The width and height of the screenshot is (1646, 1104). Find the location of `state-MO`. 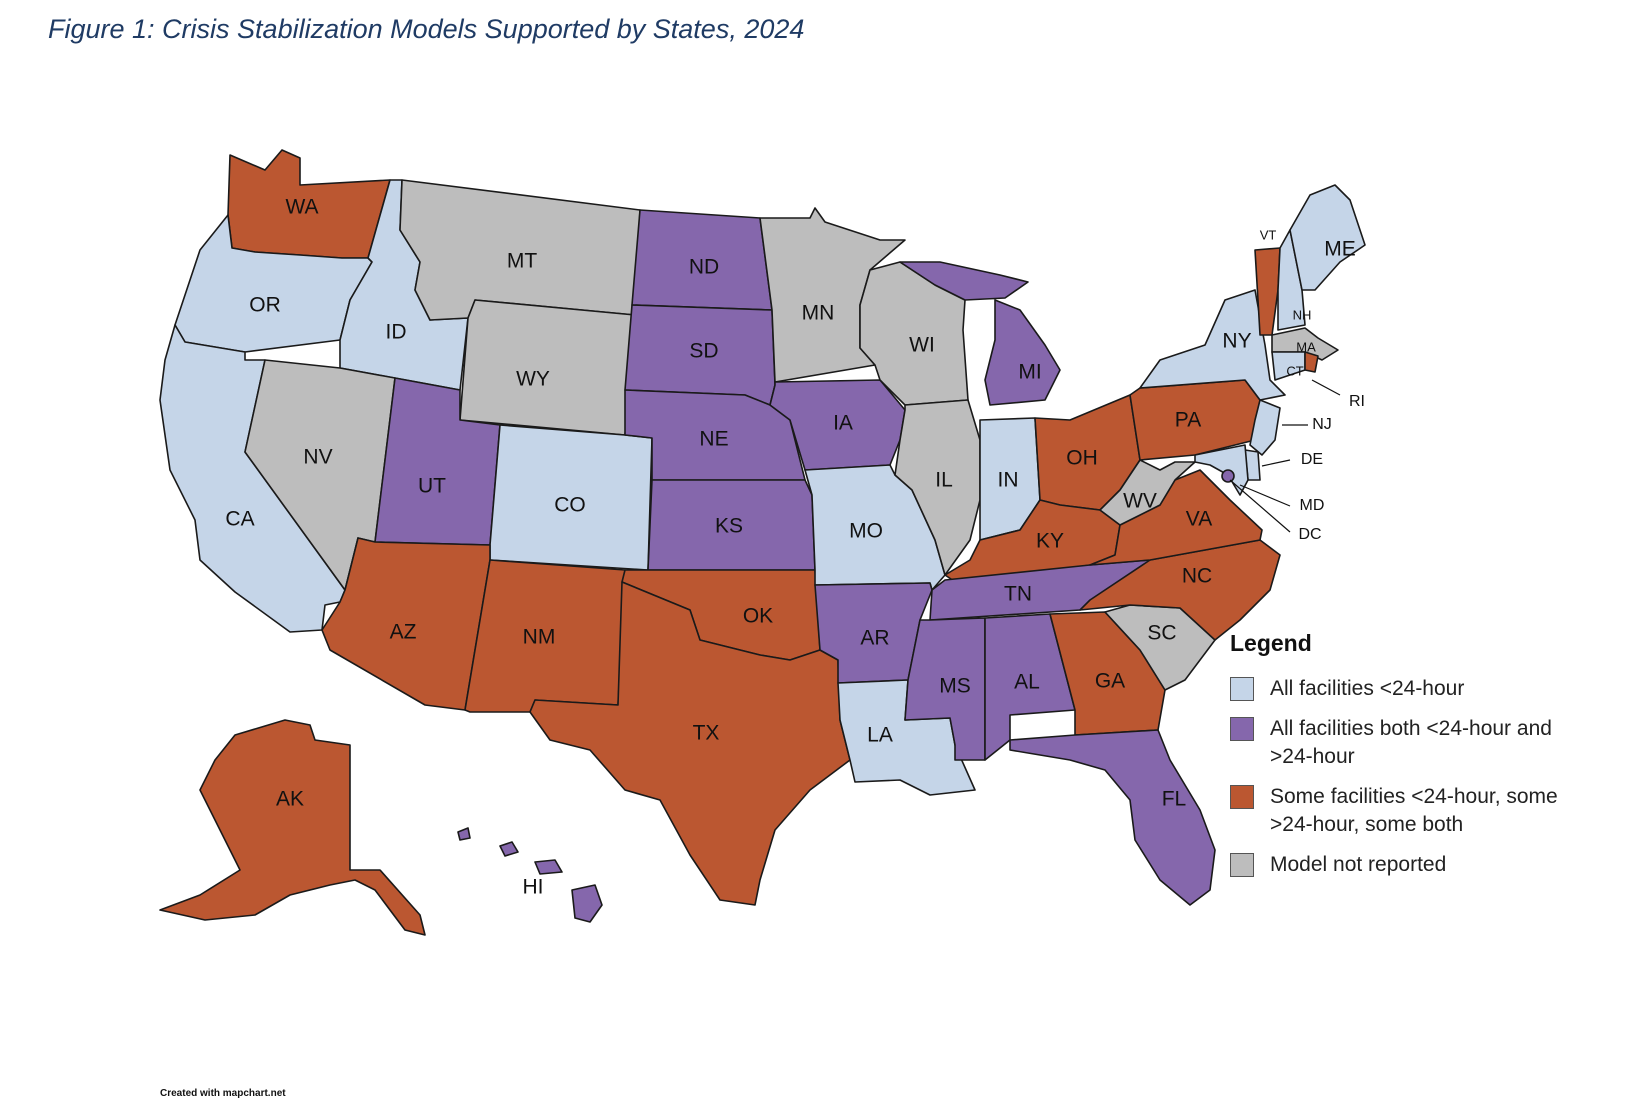

state-MO is located at coordinates (875, 527).